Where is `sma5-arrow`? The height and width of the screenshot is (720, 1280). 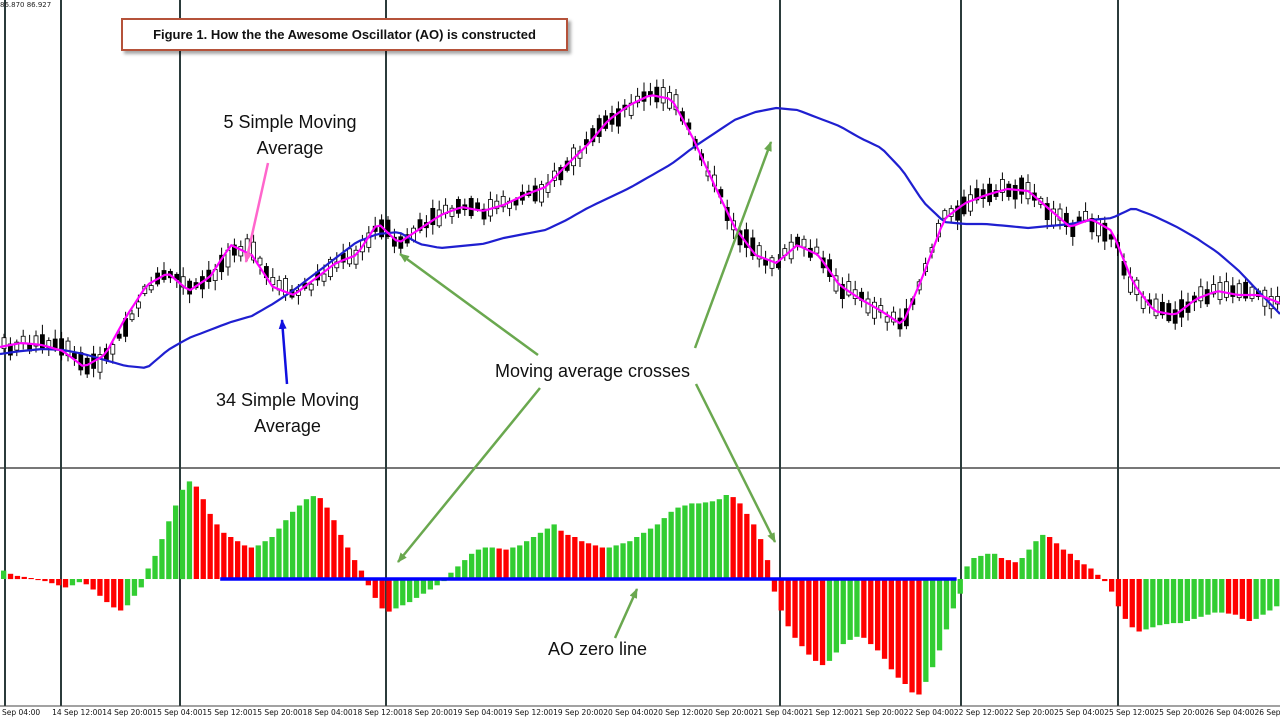
sma5-arrow is located at coordinates (257, 212).